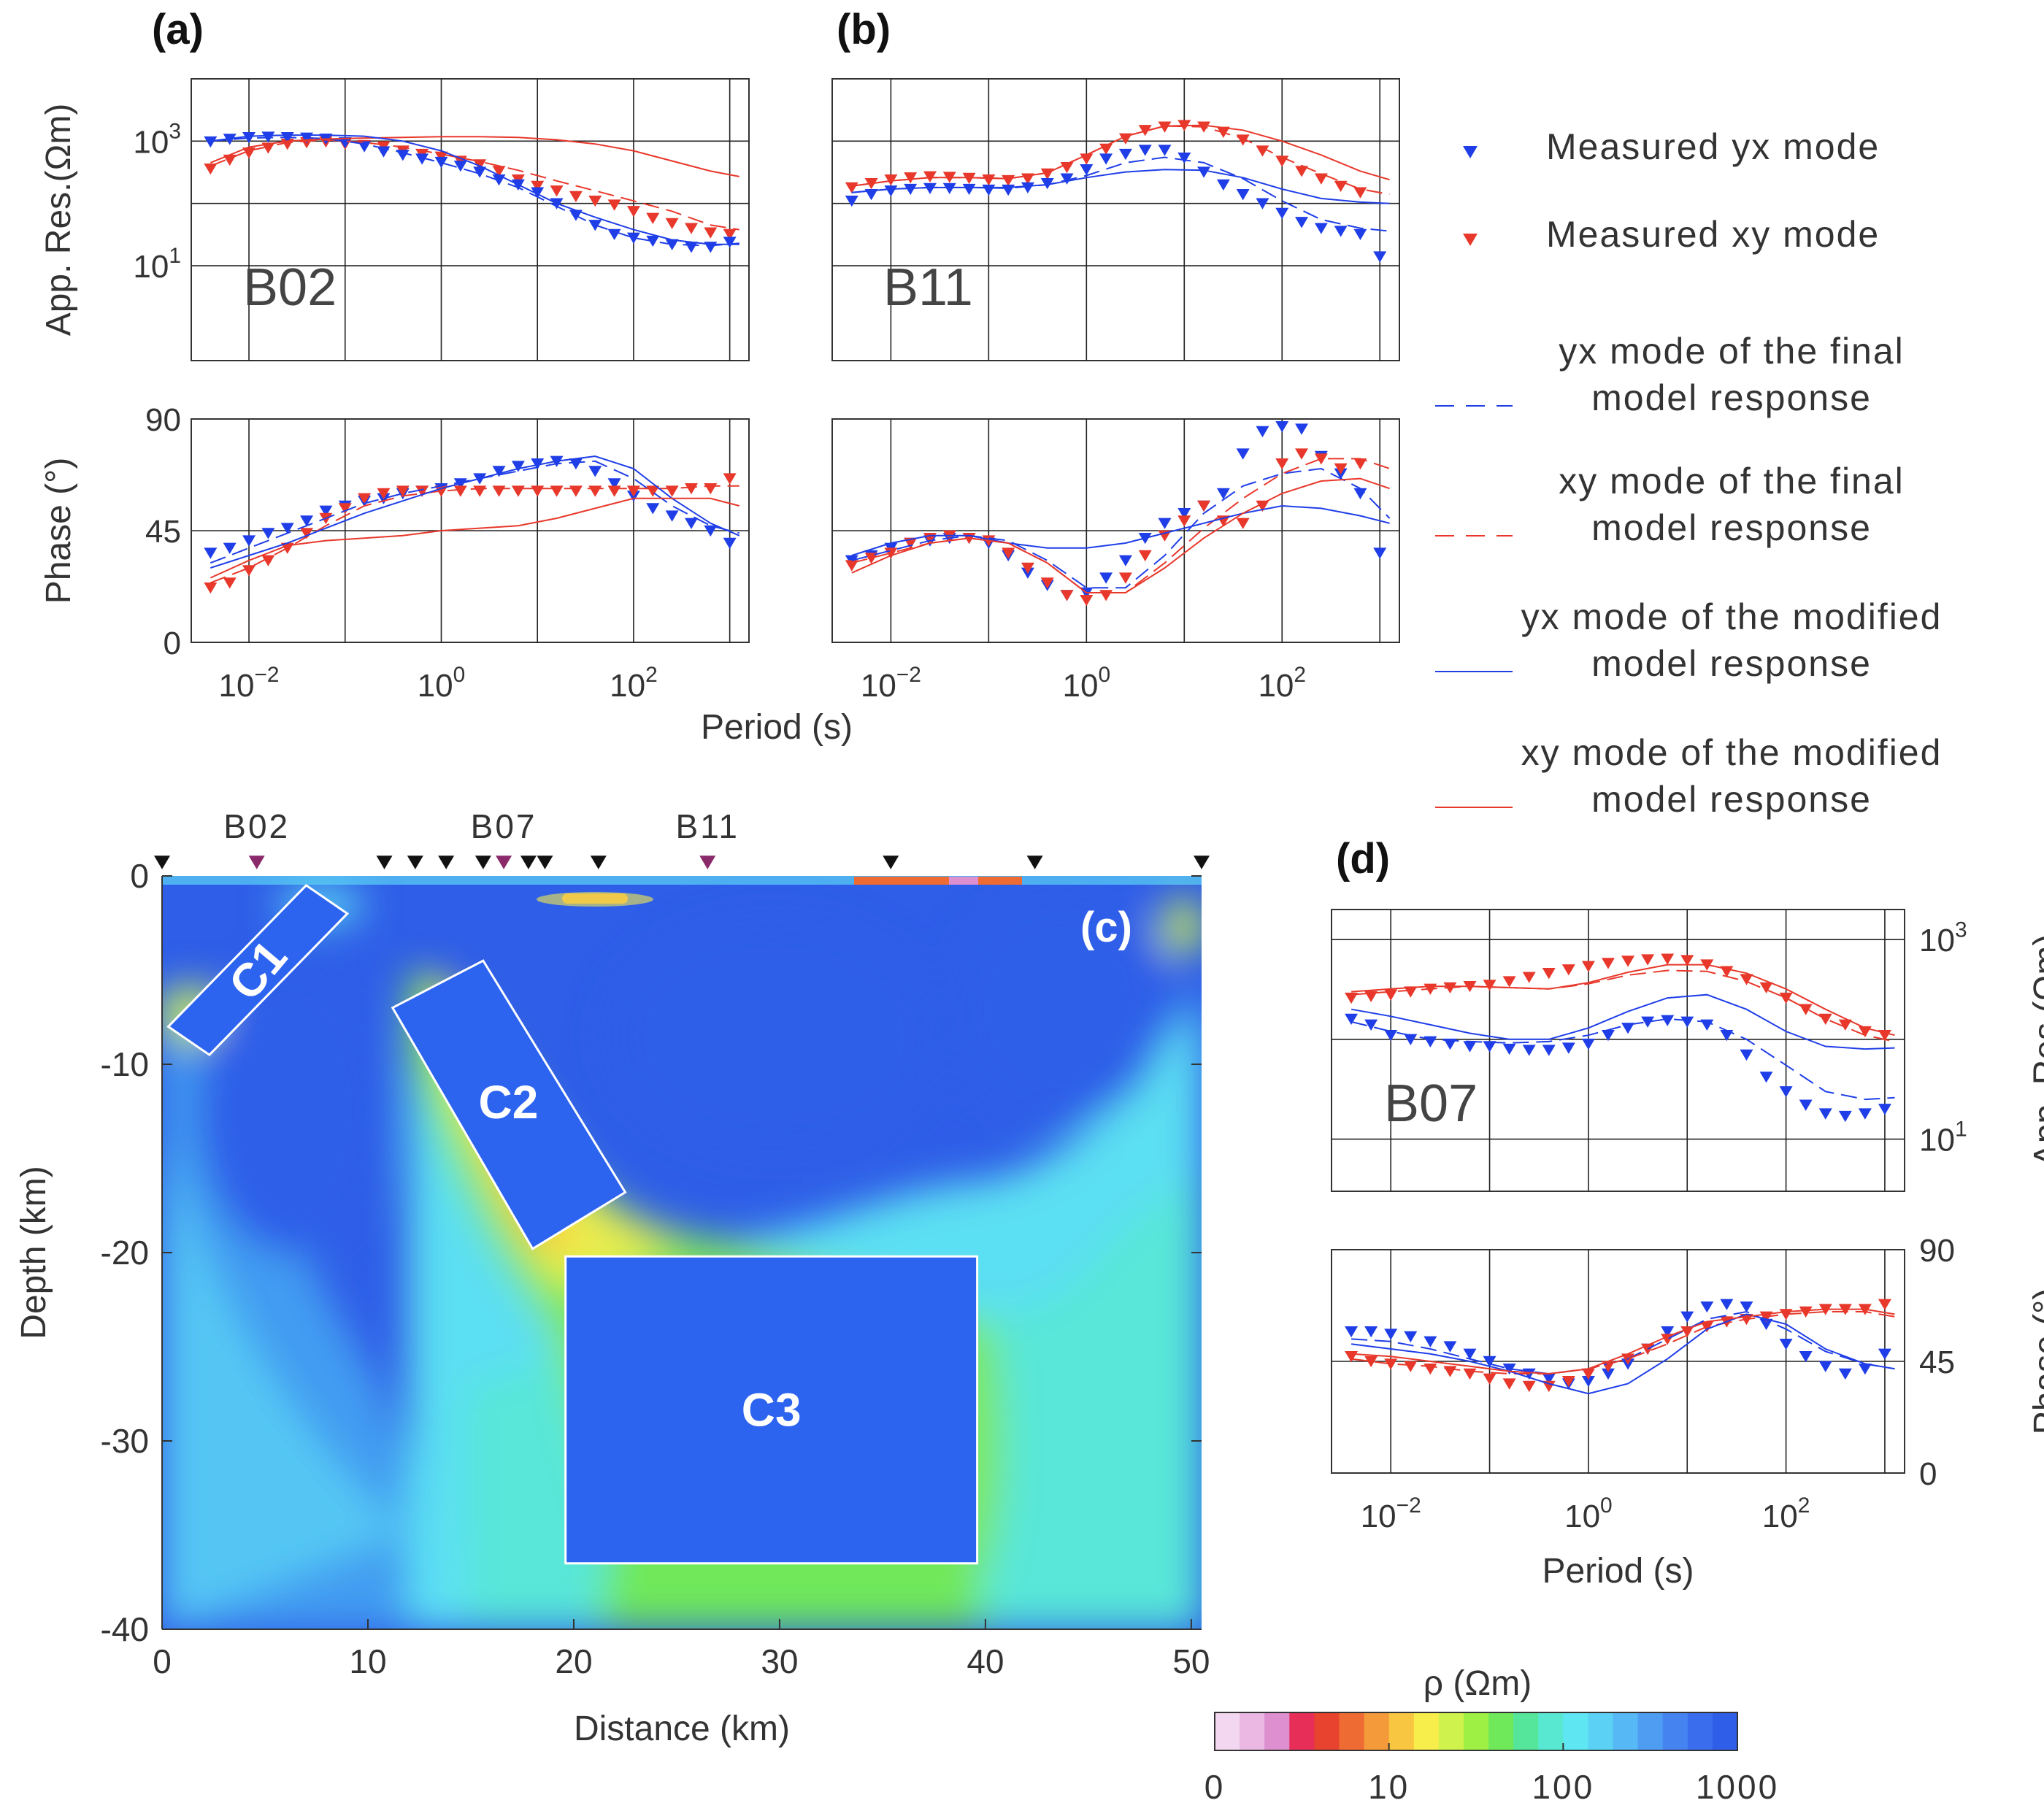 The width and height of the screenshot is (2044, 1811). I want to click on panel-c-x-tick: 30, so click(779, 1661).